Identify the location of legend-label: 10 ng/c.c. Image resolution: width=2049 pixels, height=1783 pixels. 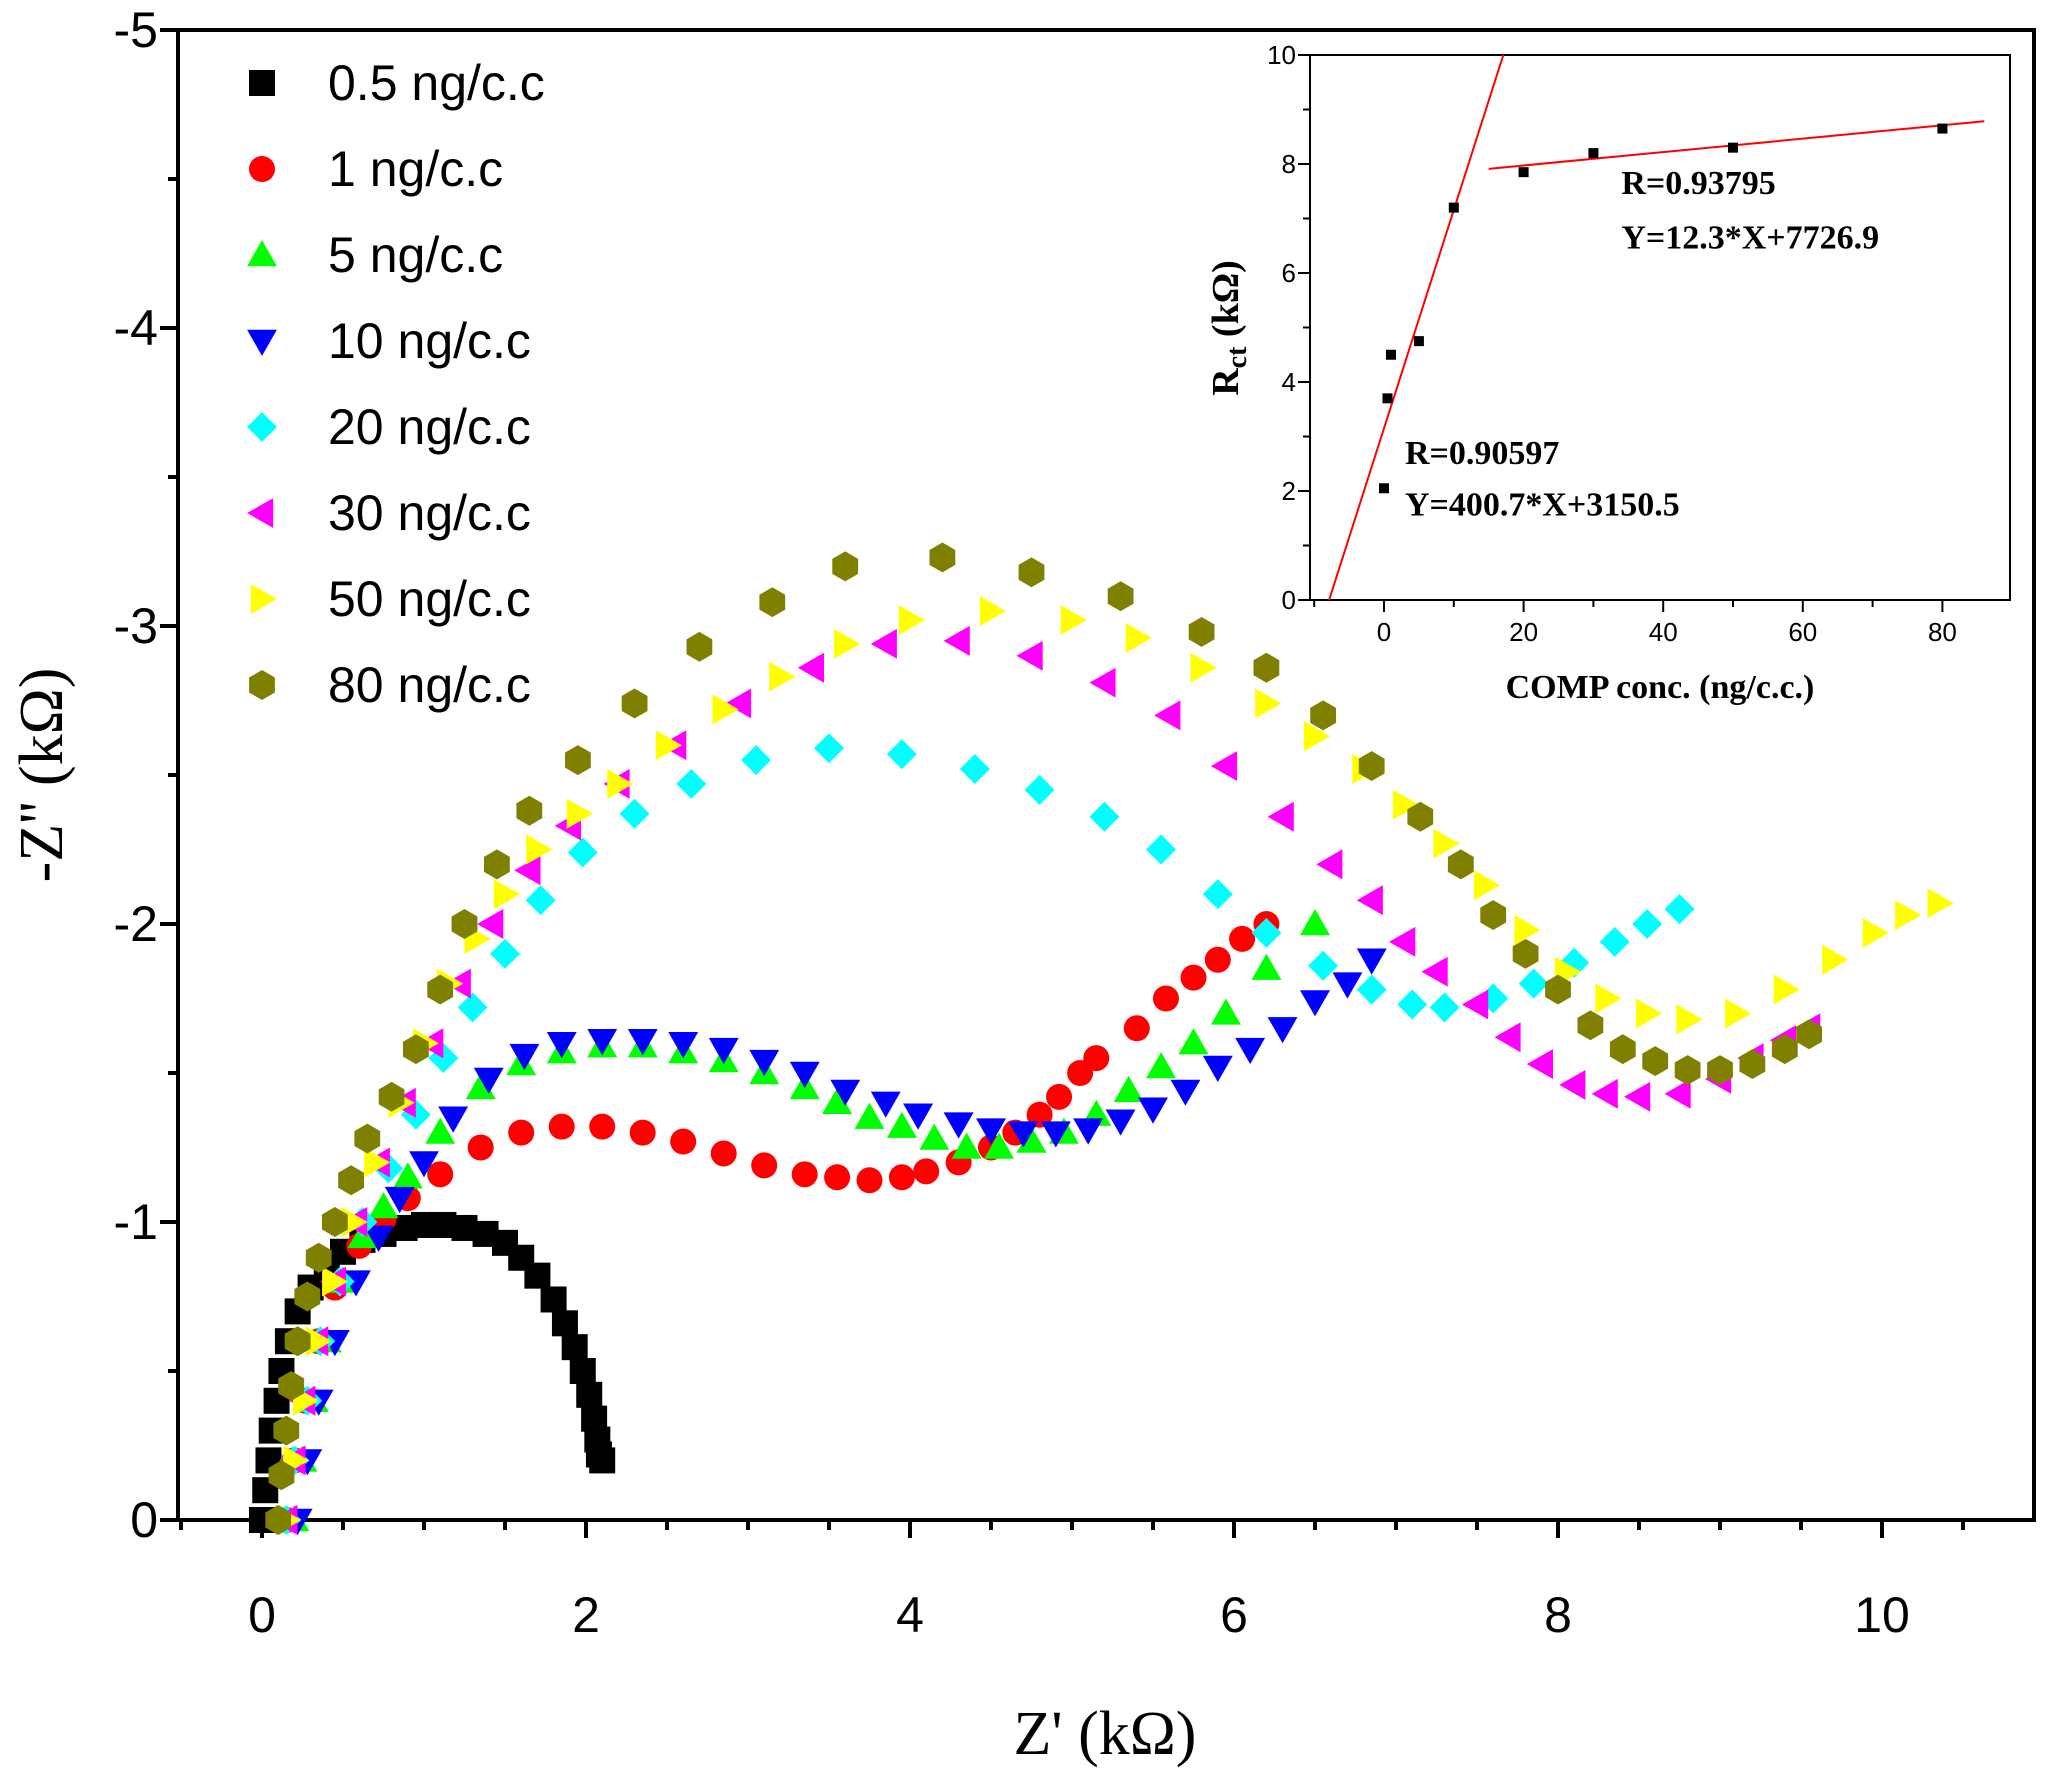
(429, 341).